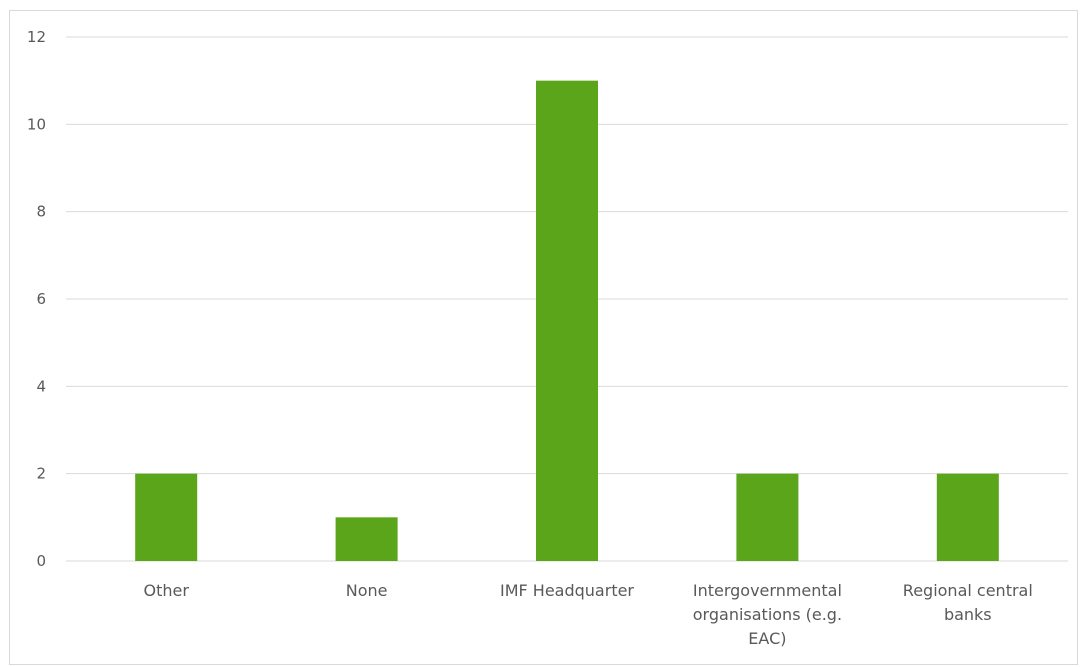  Describe the element at coordinates (41, 474) in the screenshot. I see `y-tick-label: 2` at that location.